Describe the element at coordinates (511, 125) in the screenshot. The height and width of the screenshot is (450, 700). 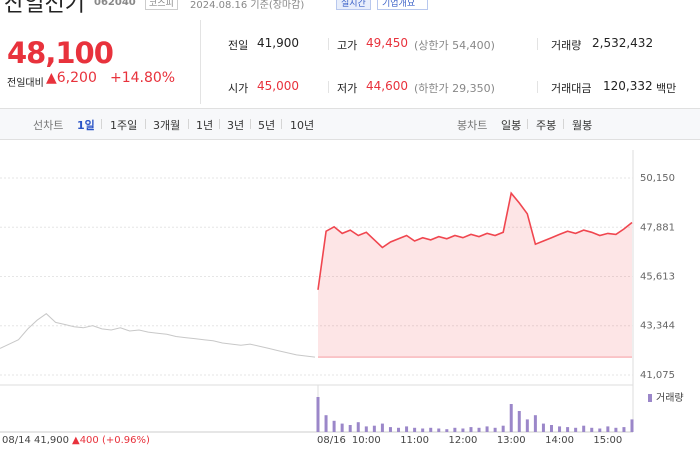
I see `candle-tab: 일봉` at that location.